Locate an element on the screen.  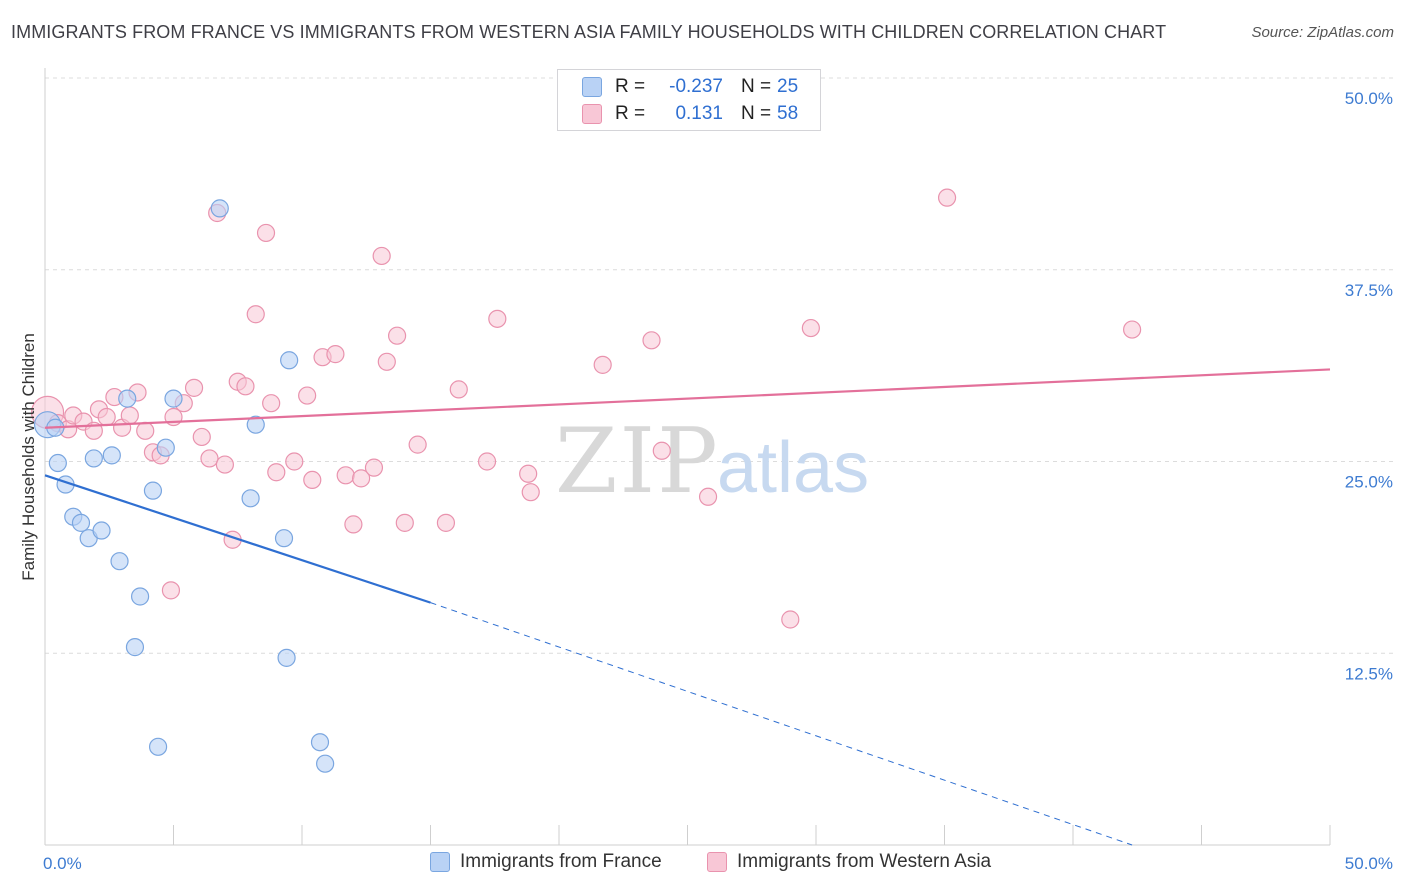
bottom-legend-swatch-western-asia is located at coordinates (717, 862).